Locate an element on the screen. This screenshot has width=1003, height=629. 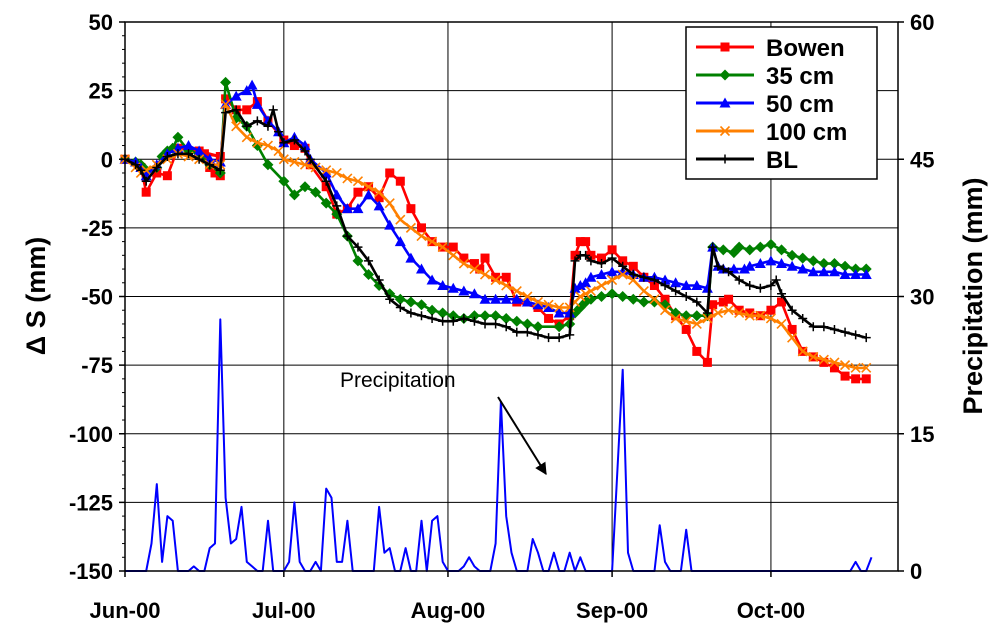
y-left-tick-label: -25 is located at coordinates (97, 228).